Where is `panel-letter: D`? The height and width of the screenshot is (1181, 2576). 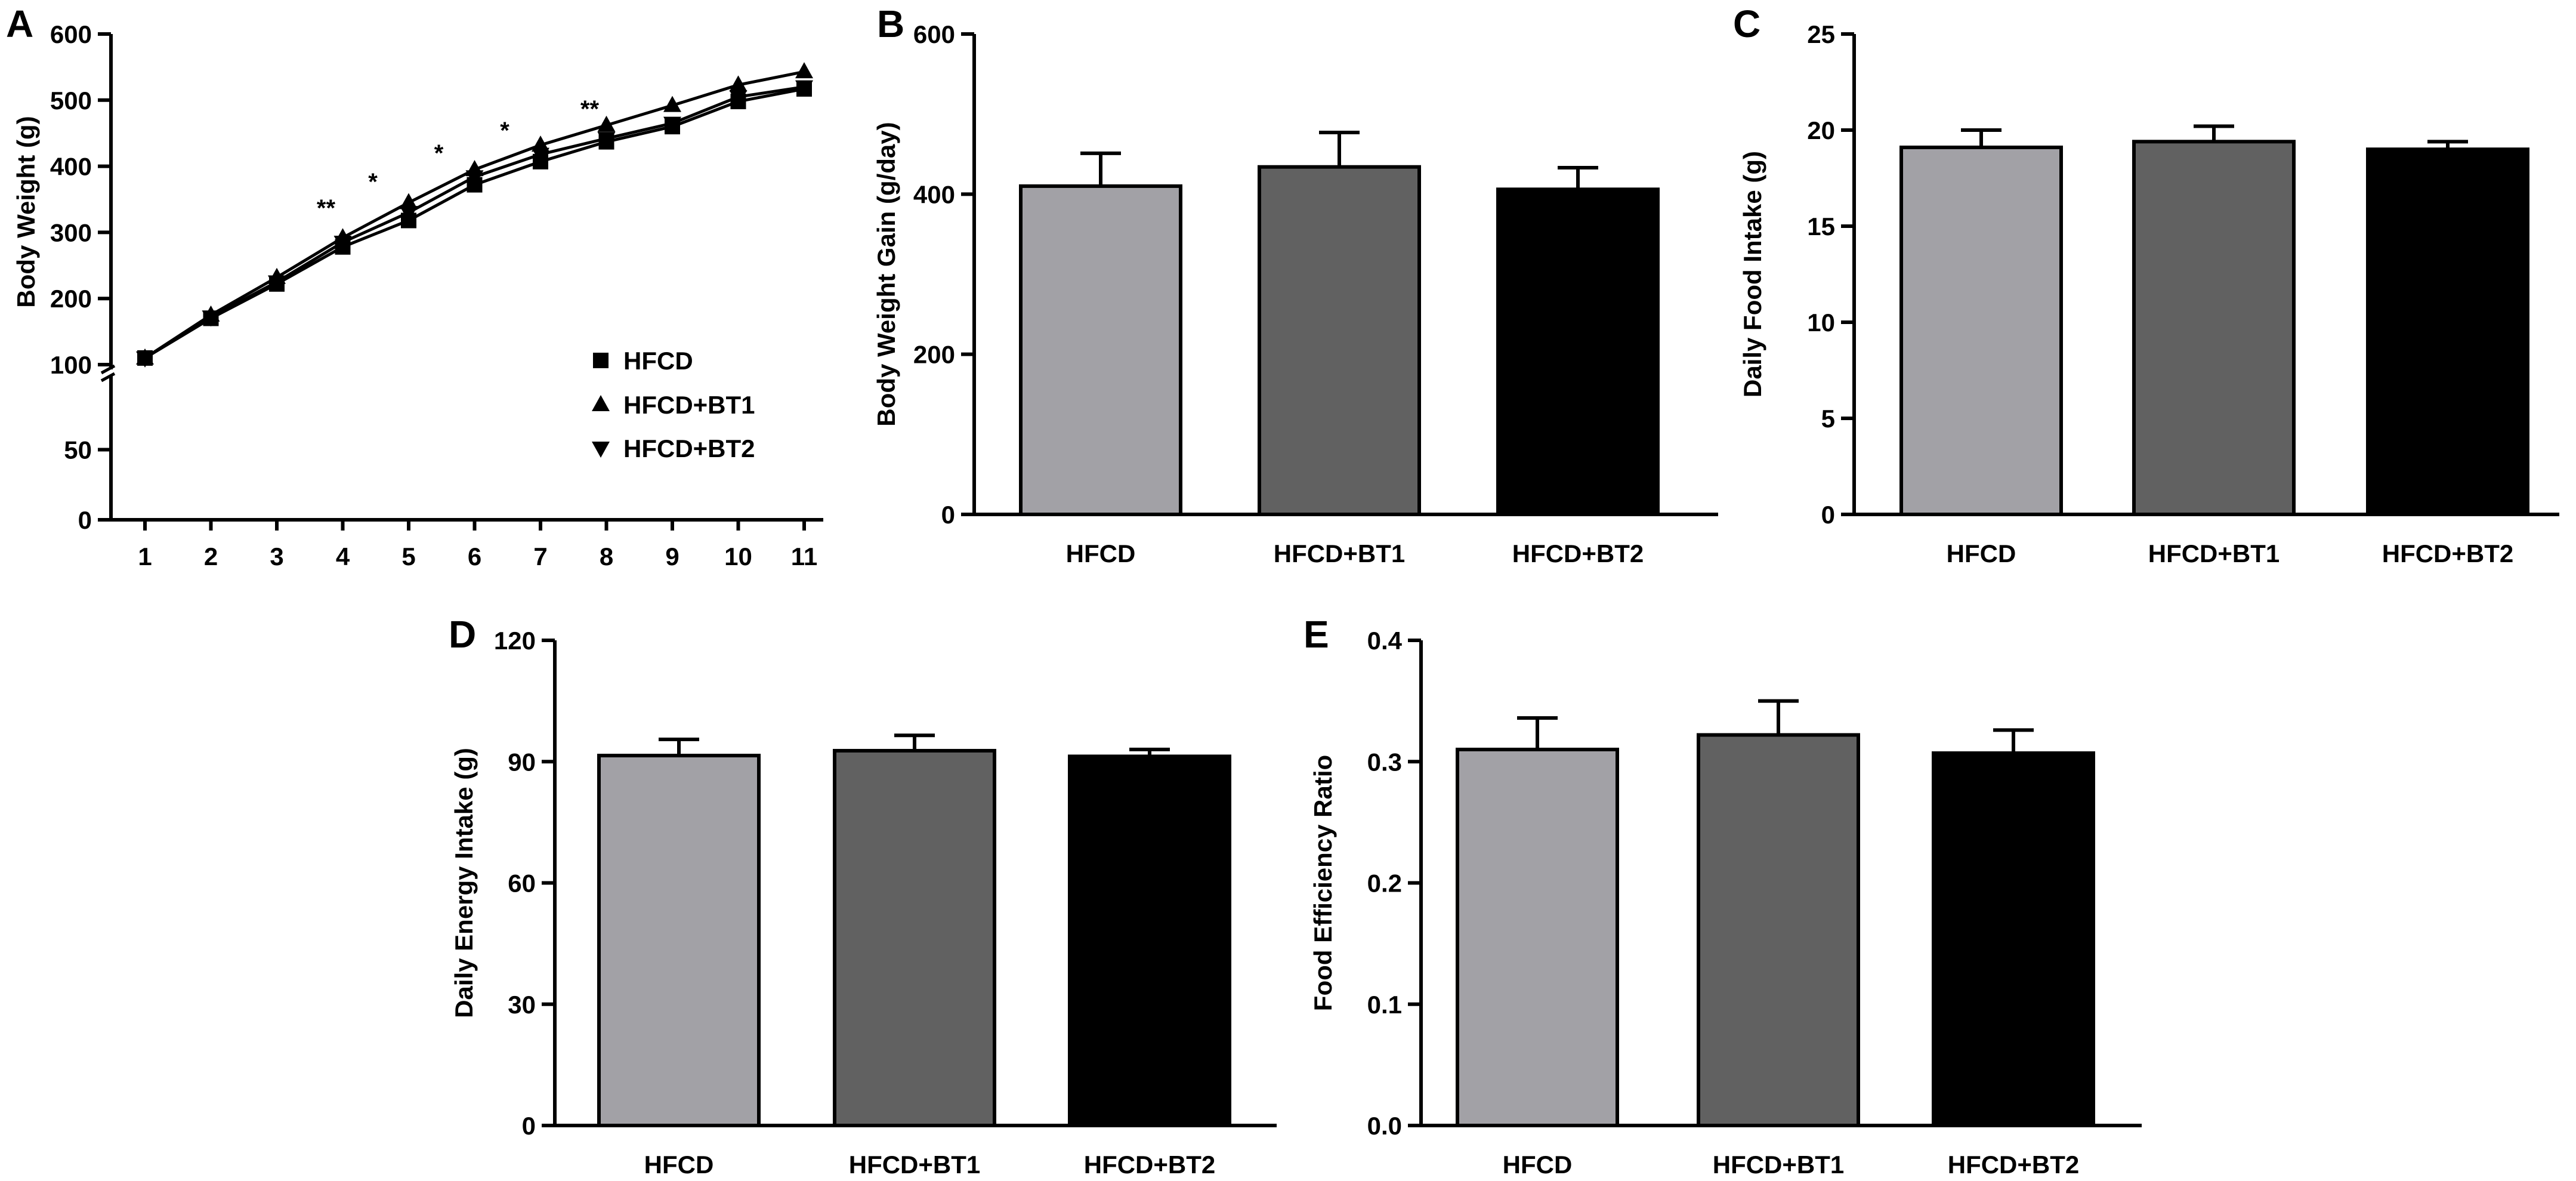
panel-letter: D is located at coordinates (463, 634).